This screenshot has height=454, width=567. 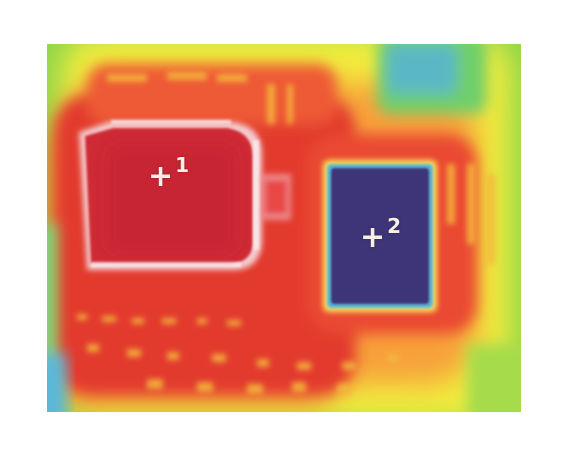 What do you see at coordinates (57, 318) in the screenshot?
I see `cool-region-left` at bounding box center [57, 318].